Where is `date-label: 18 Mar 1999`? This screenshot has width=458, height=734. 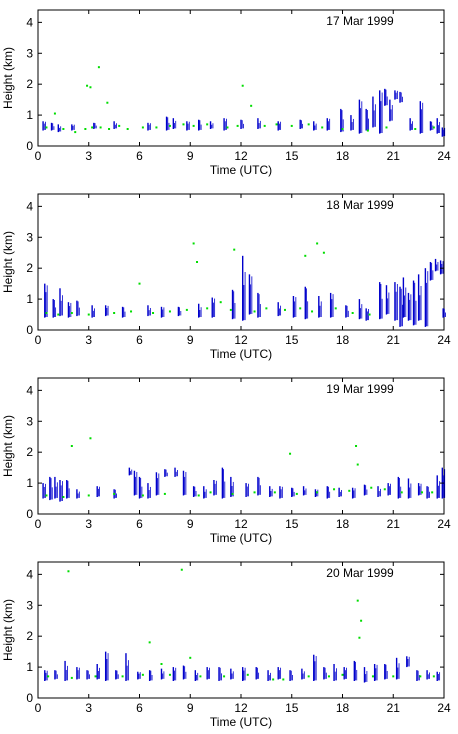 date-label: 18 Mar 1999 is located at coordinates (360, 205).